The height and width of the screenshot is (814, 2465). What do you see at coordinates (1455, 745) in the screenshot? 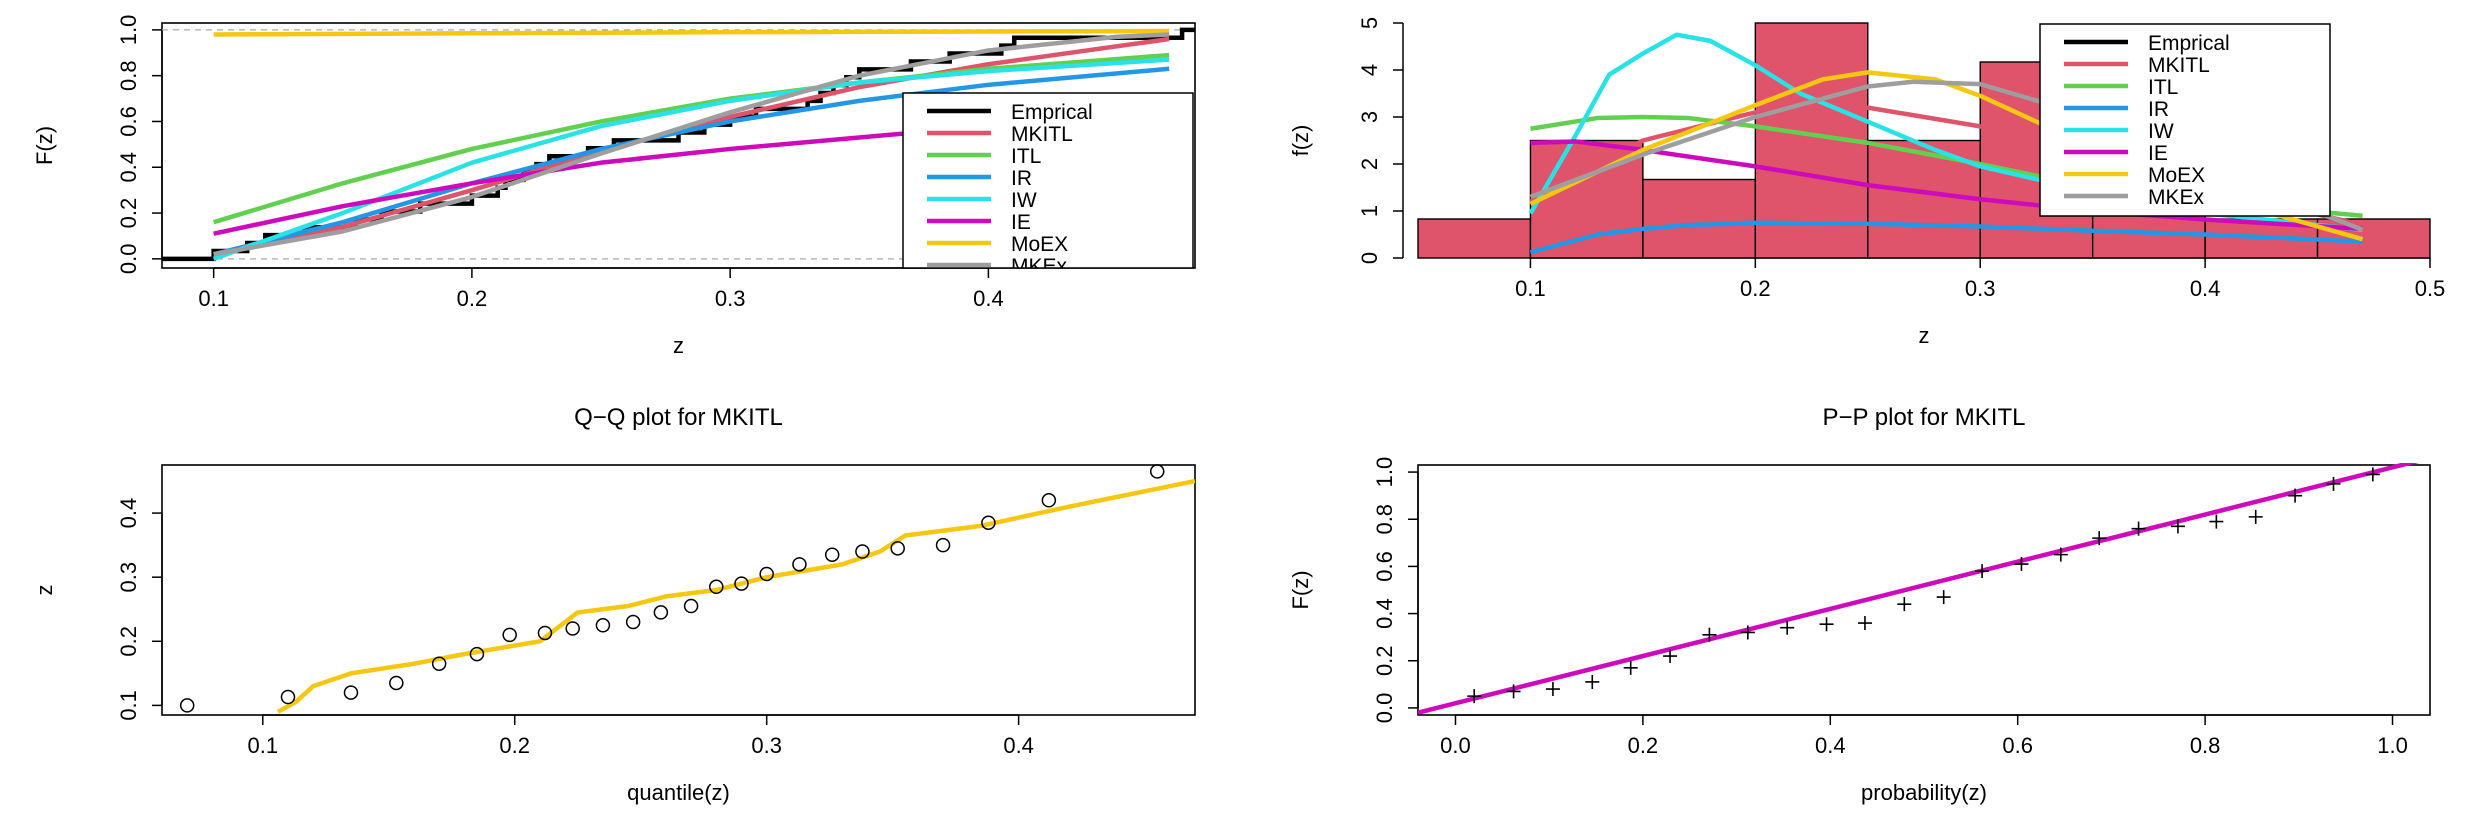
I see `x-tick-label: 0.0` at bounding box center [1455, 745].